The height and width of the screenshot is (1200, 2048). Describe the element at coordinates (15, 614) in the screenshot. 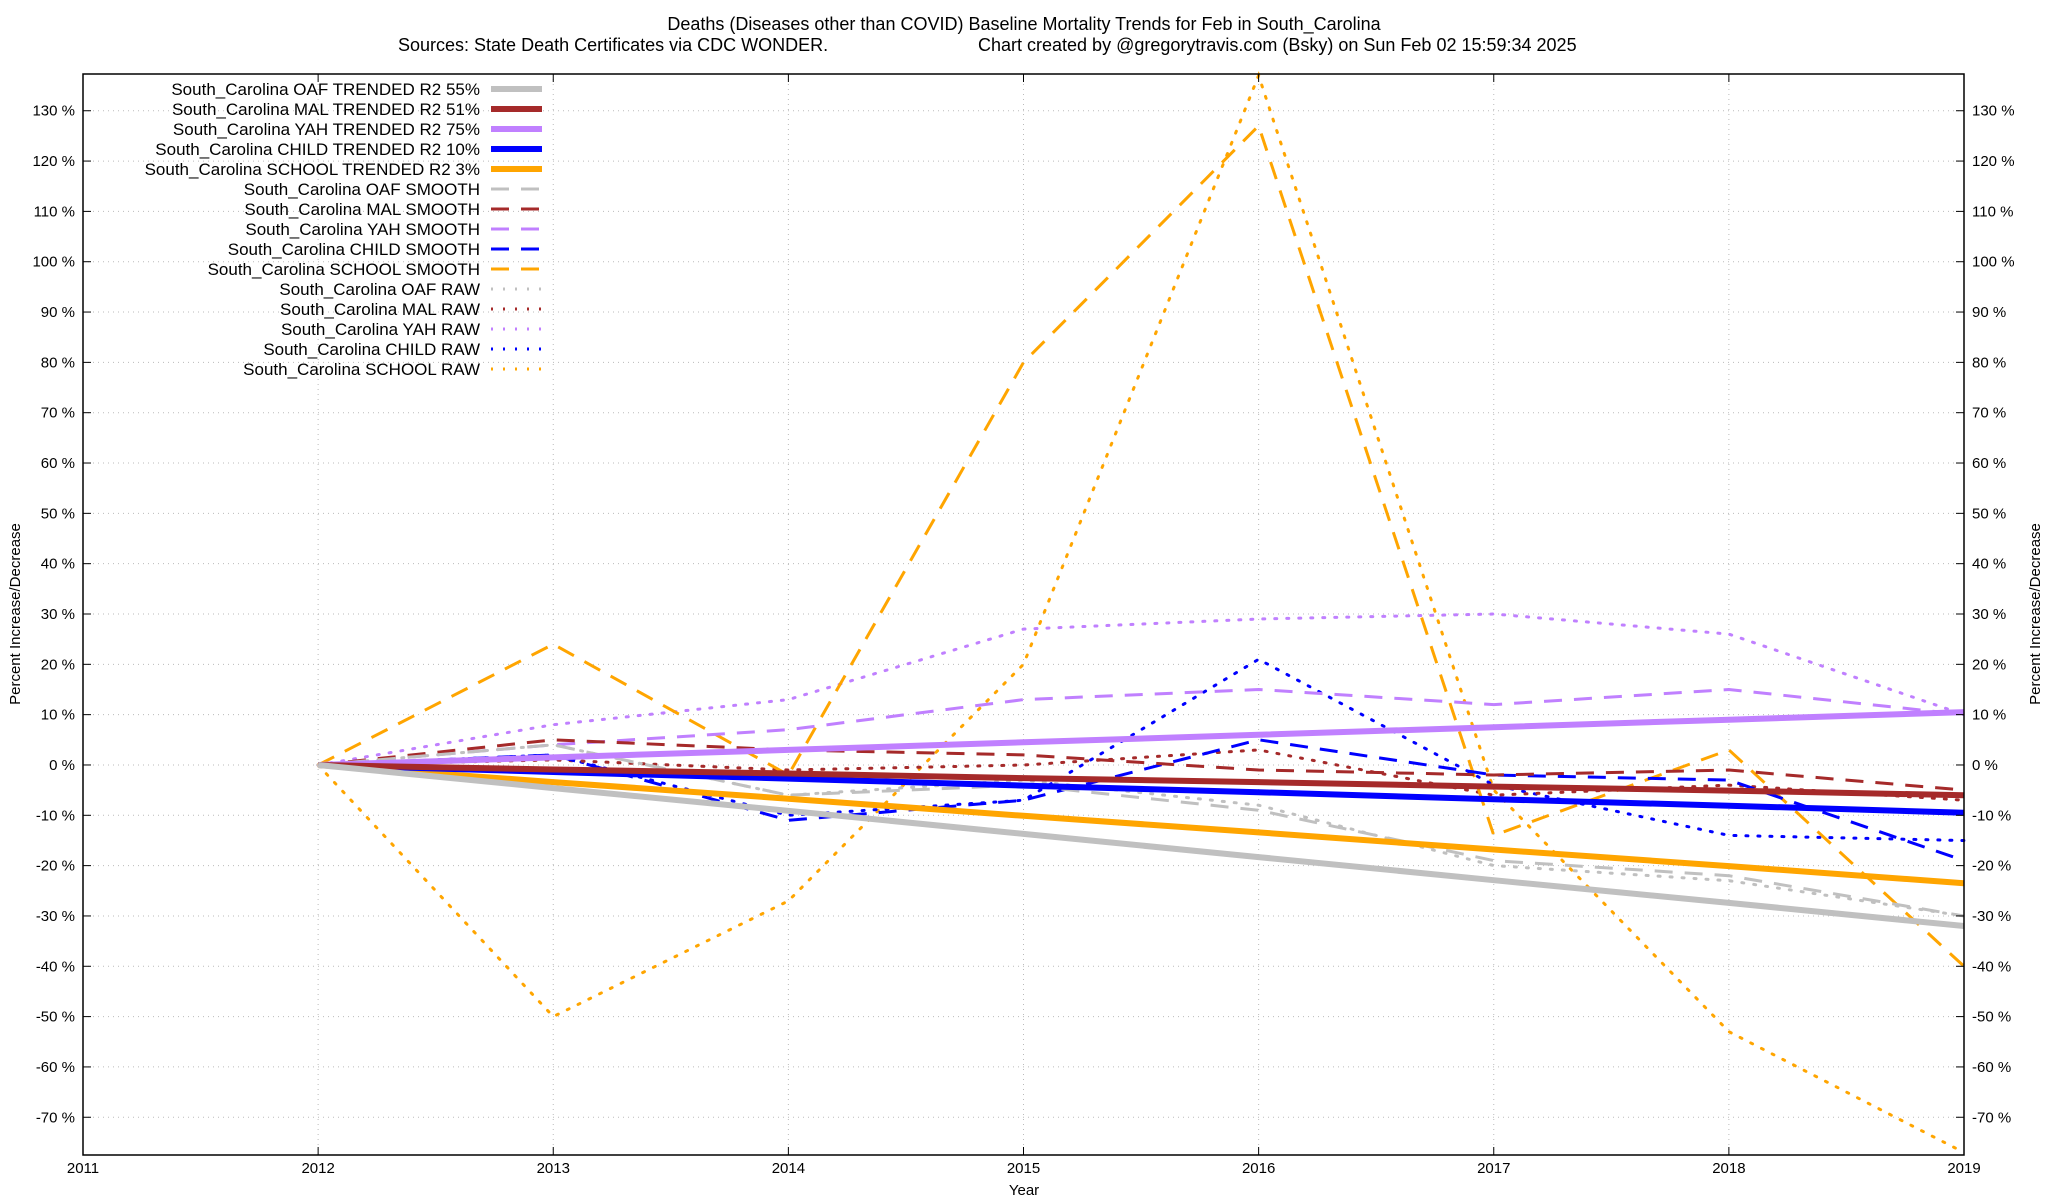

I see `y-axis-label: Percent Increase/Decrease` at that location.